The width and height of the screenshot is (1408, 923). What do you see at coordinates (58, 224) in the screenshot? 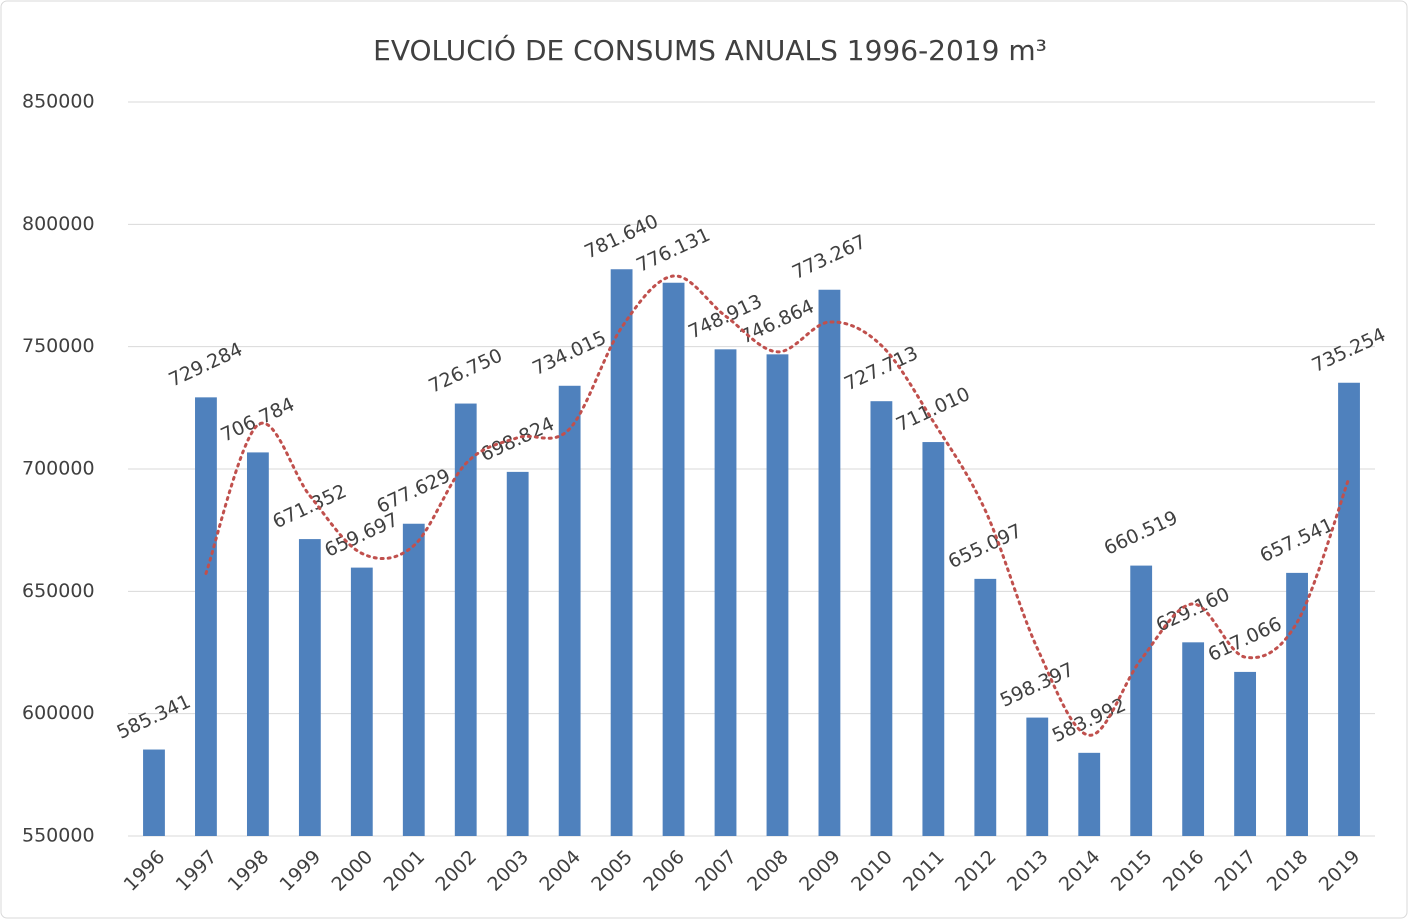
I see `y-tick-label: 800000` at bounding box center [58, 224].